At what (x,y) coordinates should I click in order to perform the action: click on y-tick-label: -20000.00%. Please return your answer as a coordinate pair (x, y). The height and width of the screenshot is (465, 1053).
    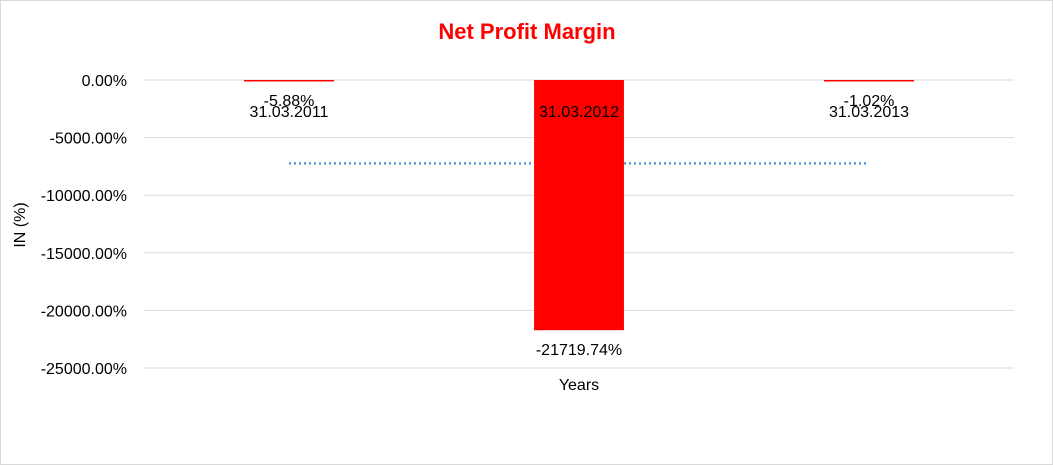
    Looking at the image, I should click on (84, 311).